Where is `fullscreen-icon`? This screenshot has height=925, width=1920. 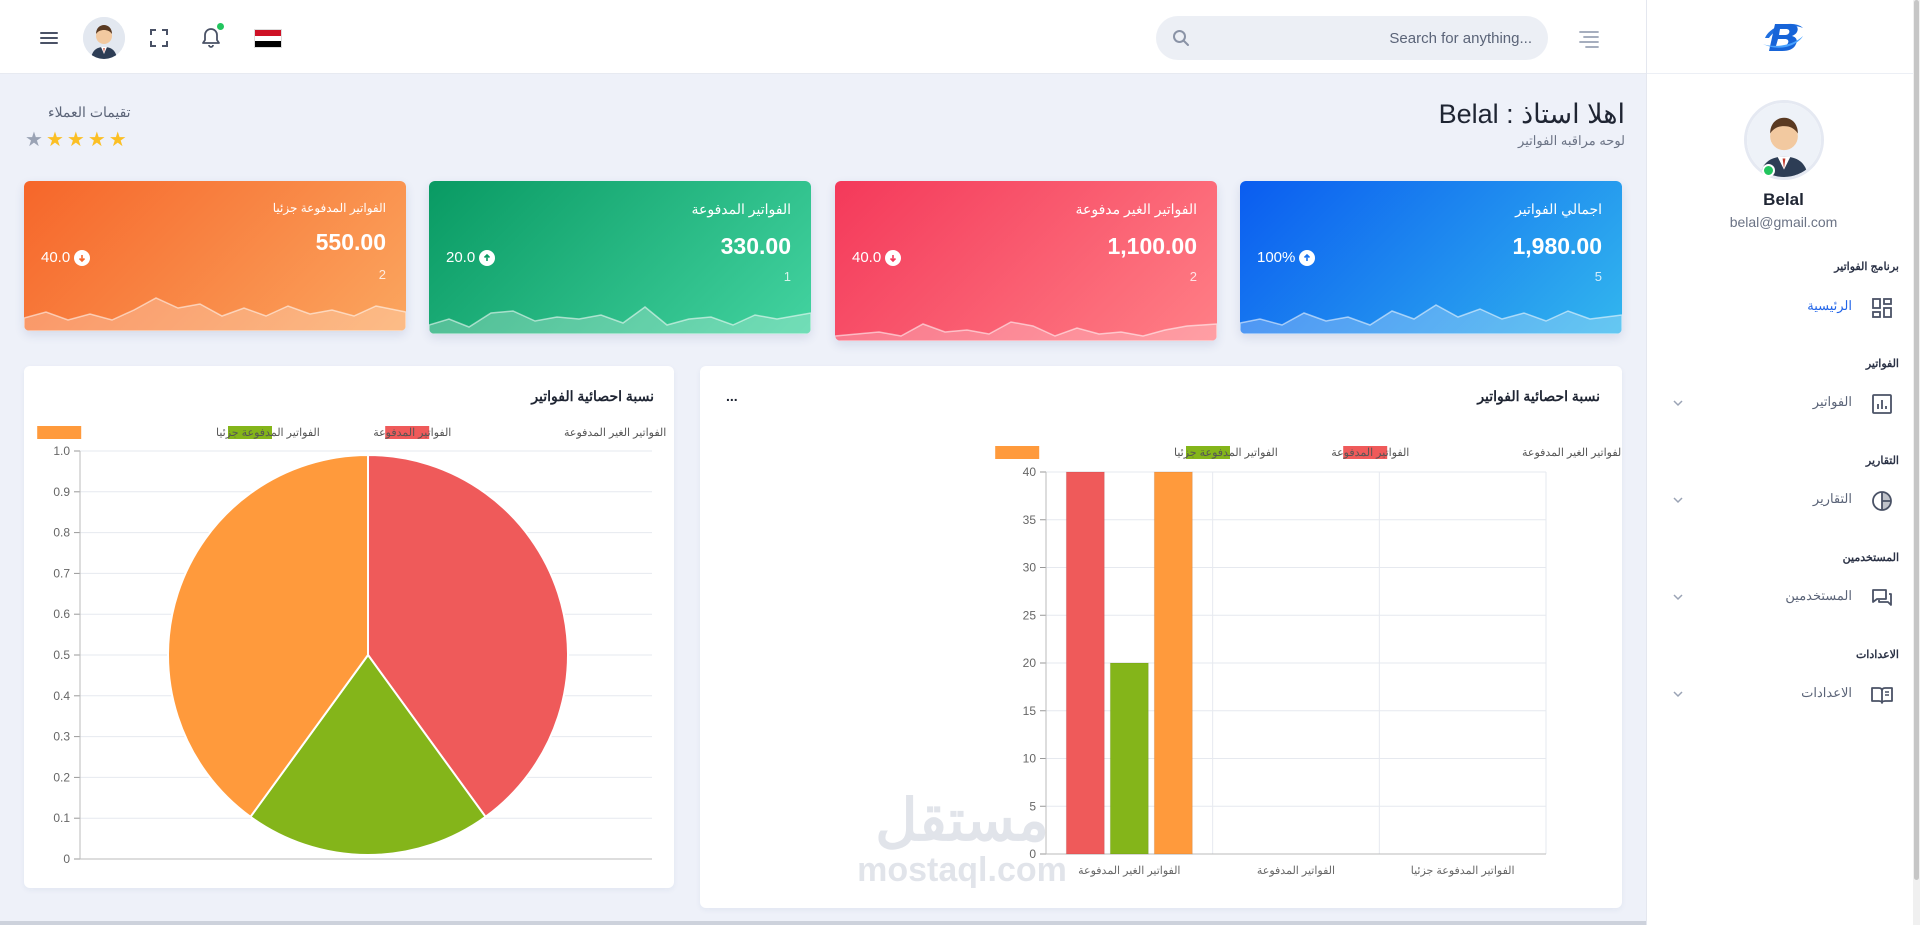 fullscreen-icon is located at coordinates (159, 38).